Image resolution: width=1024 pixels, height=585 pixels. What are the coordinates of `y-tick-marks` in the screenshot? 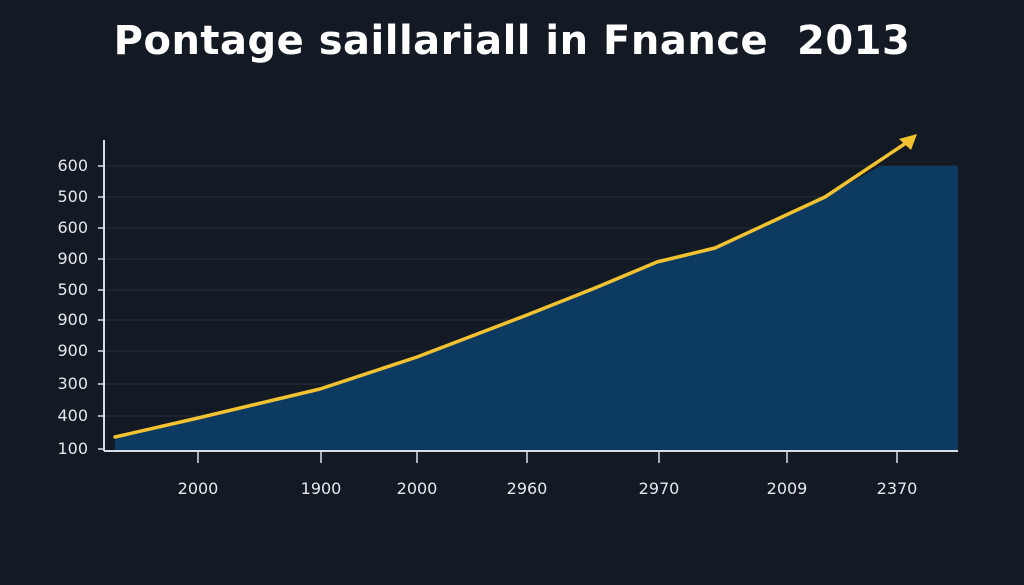 It's located at (101, 307).